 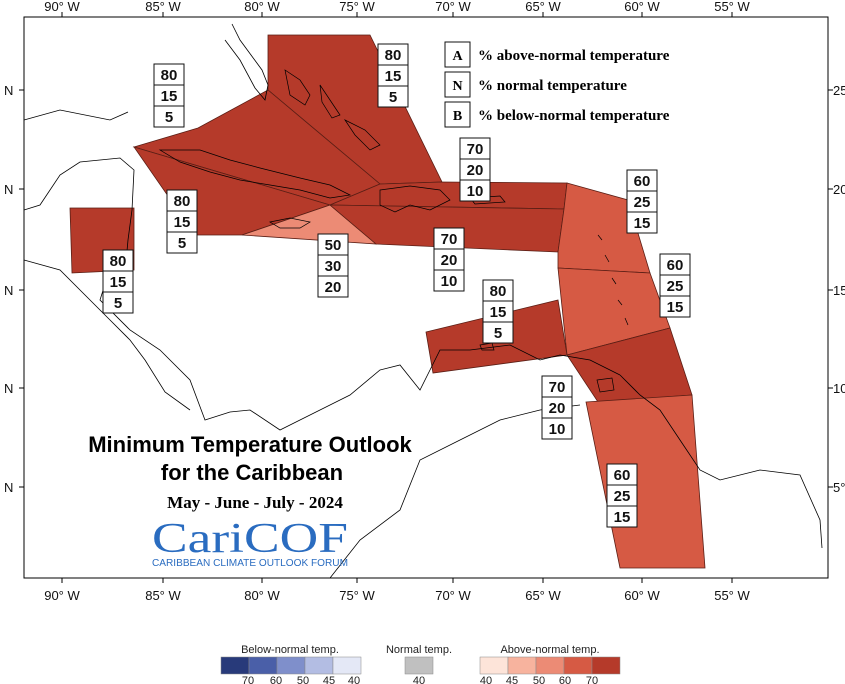 What do you see at coordinates (118, 281) in the screenshot?
I see `prob-box-belize: 80 15 5` at bounding box center [118, 281].